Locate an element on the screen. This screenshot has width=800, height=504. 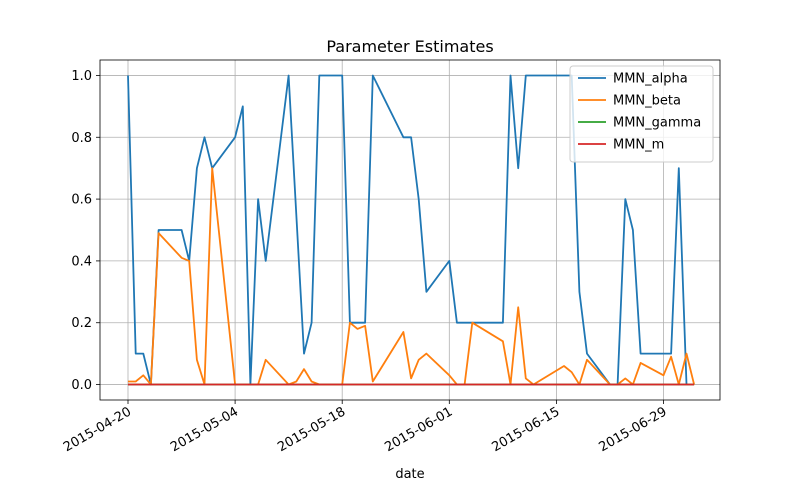
y-tick-label: 1.0 is located at coordinates (81, 76).